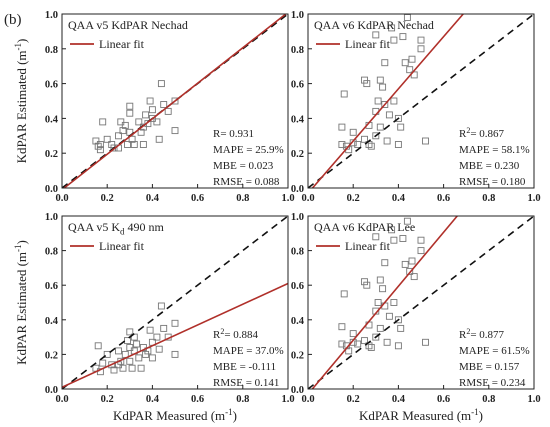 Image resolution: width=550 pixels, height=427 pixels. I want to click on panel-title: QAA v6 KdPAR Lee, so click(364, 227).